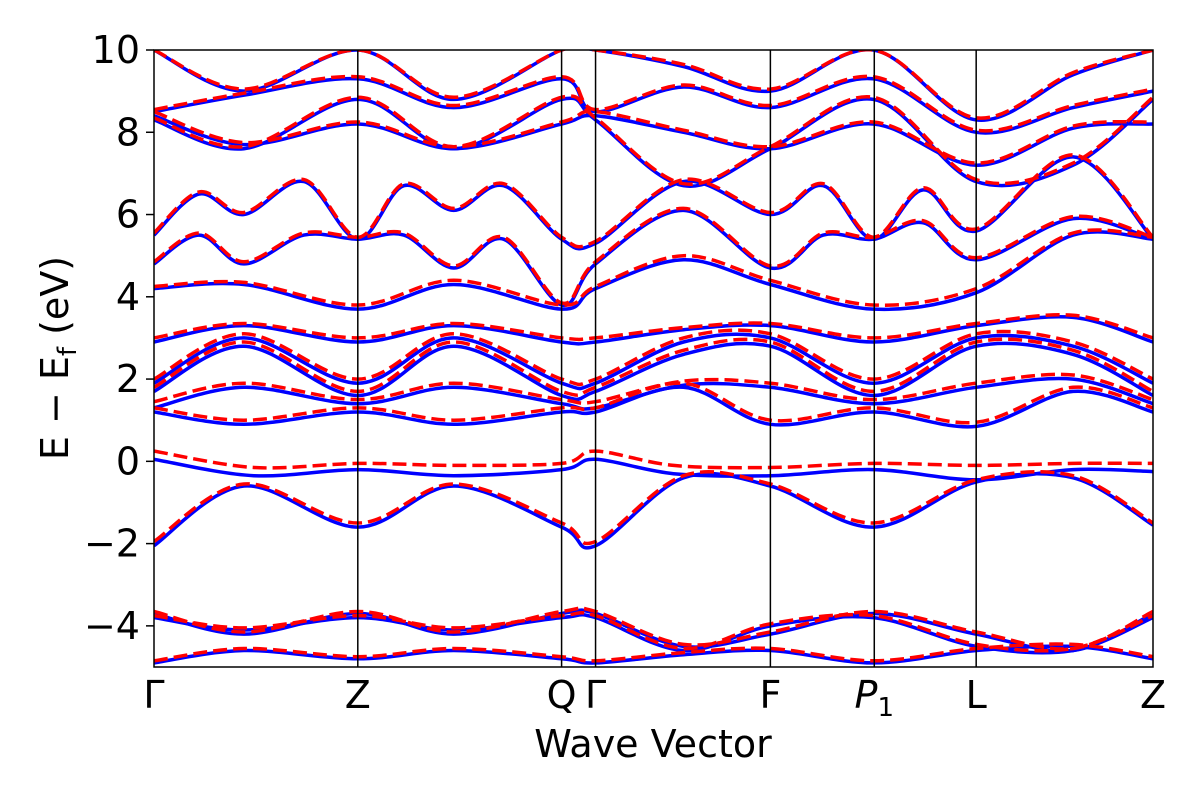 This screenshot has height=800, width=1200. I want to click on x-tick-label-6: L, so click(976, 695).